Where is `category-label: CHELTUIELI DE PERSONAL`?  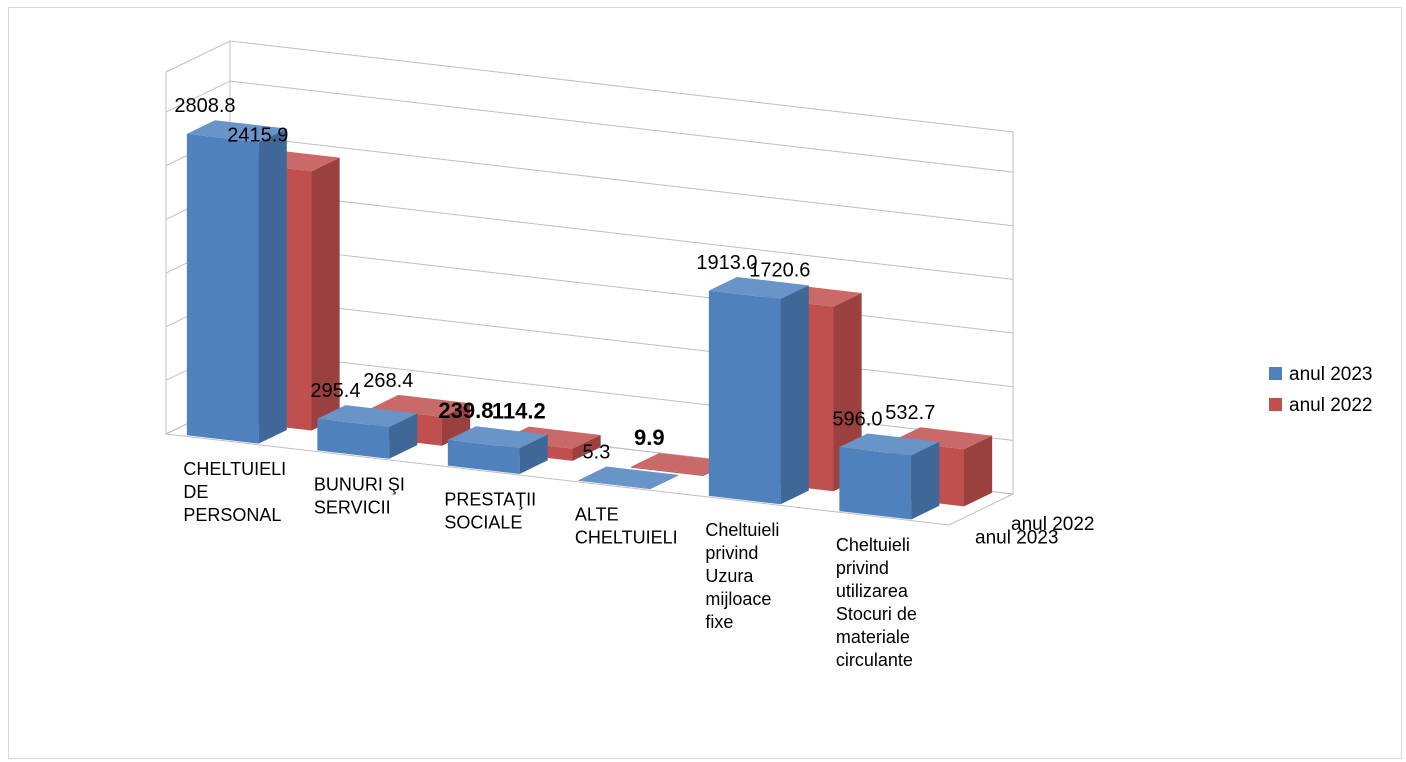
category-label: CHELTUIELI DE PERSONAL is located at coordinates (234, 492).